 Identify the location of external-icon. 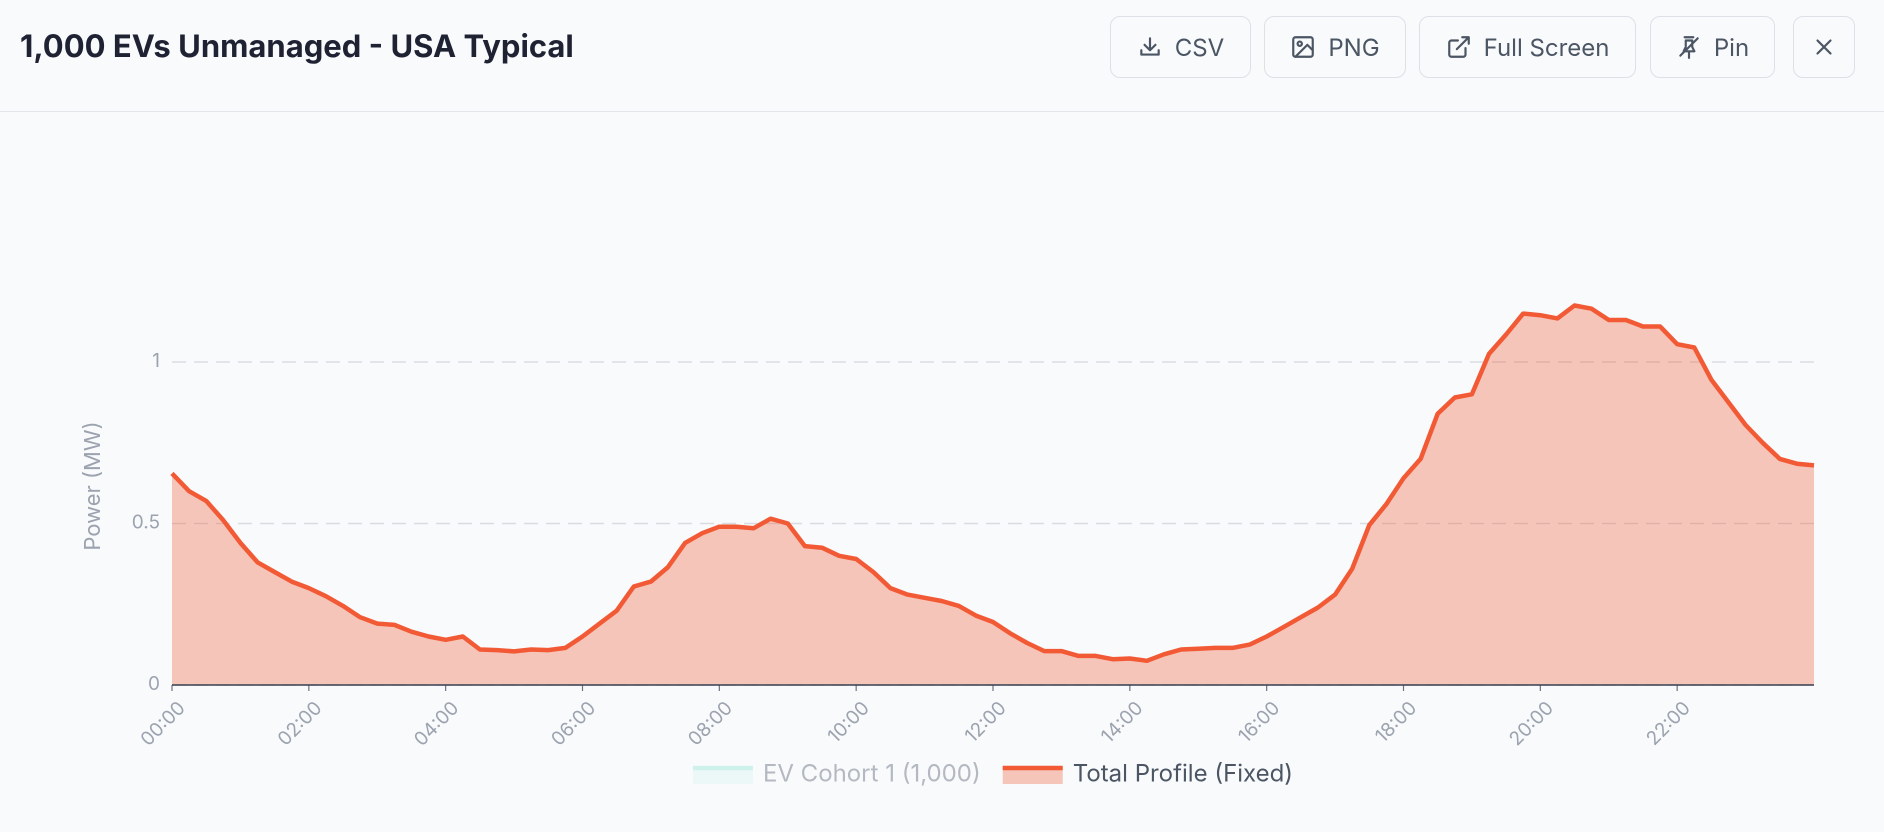
(1458, 47).